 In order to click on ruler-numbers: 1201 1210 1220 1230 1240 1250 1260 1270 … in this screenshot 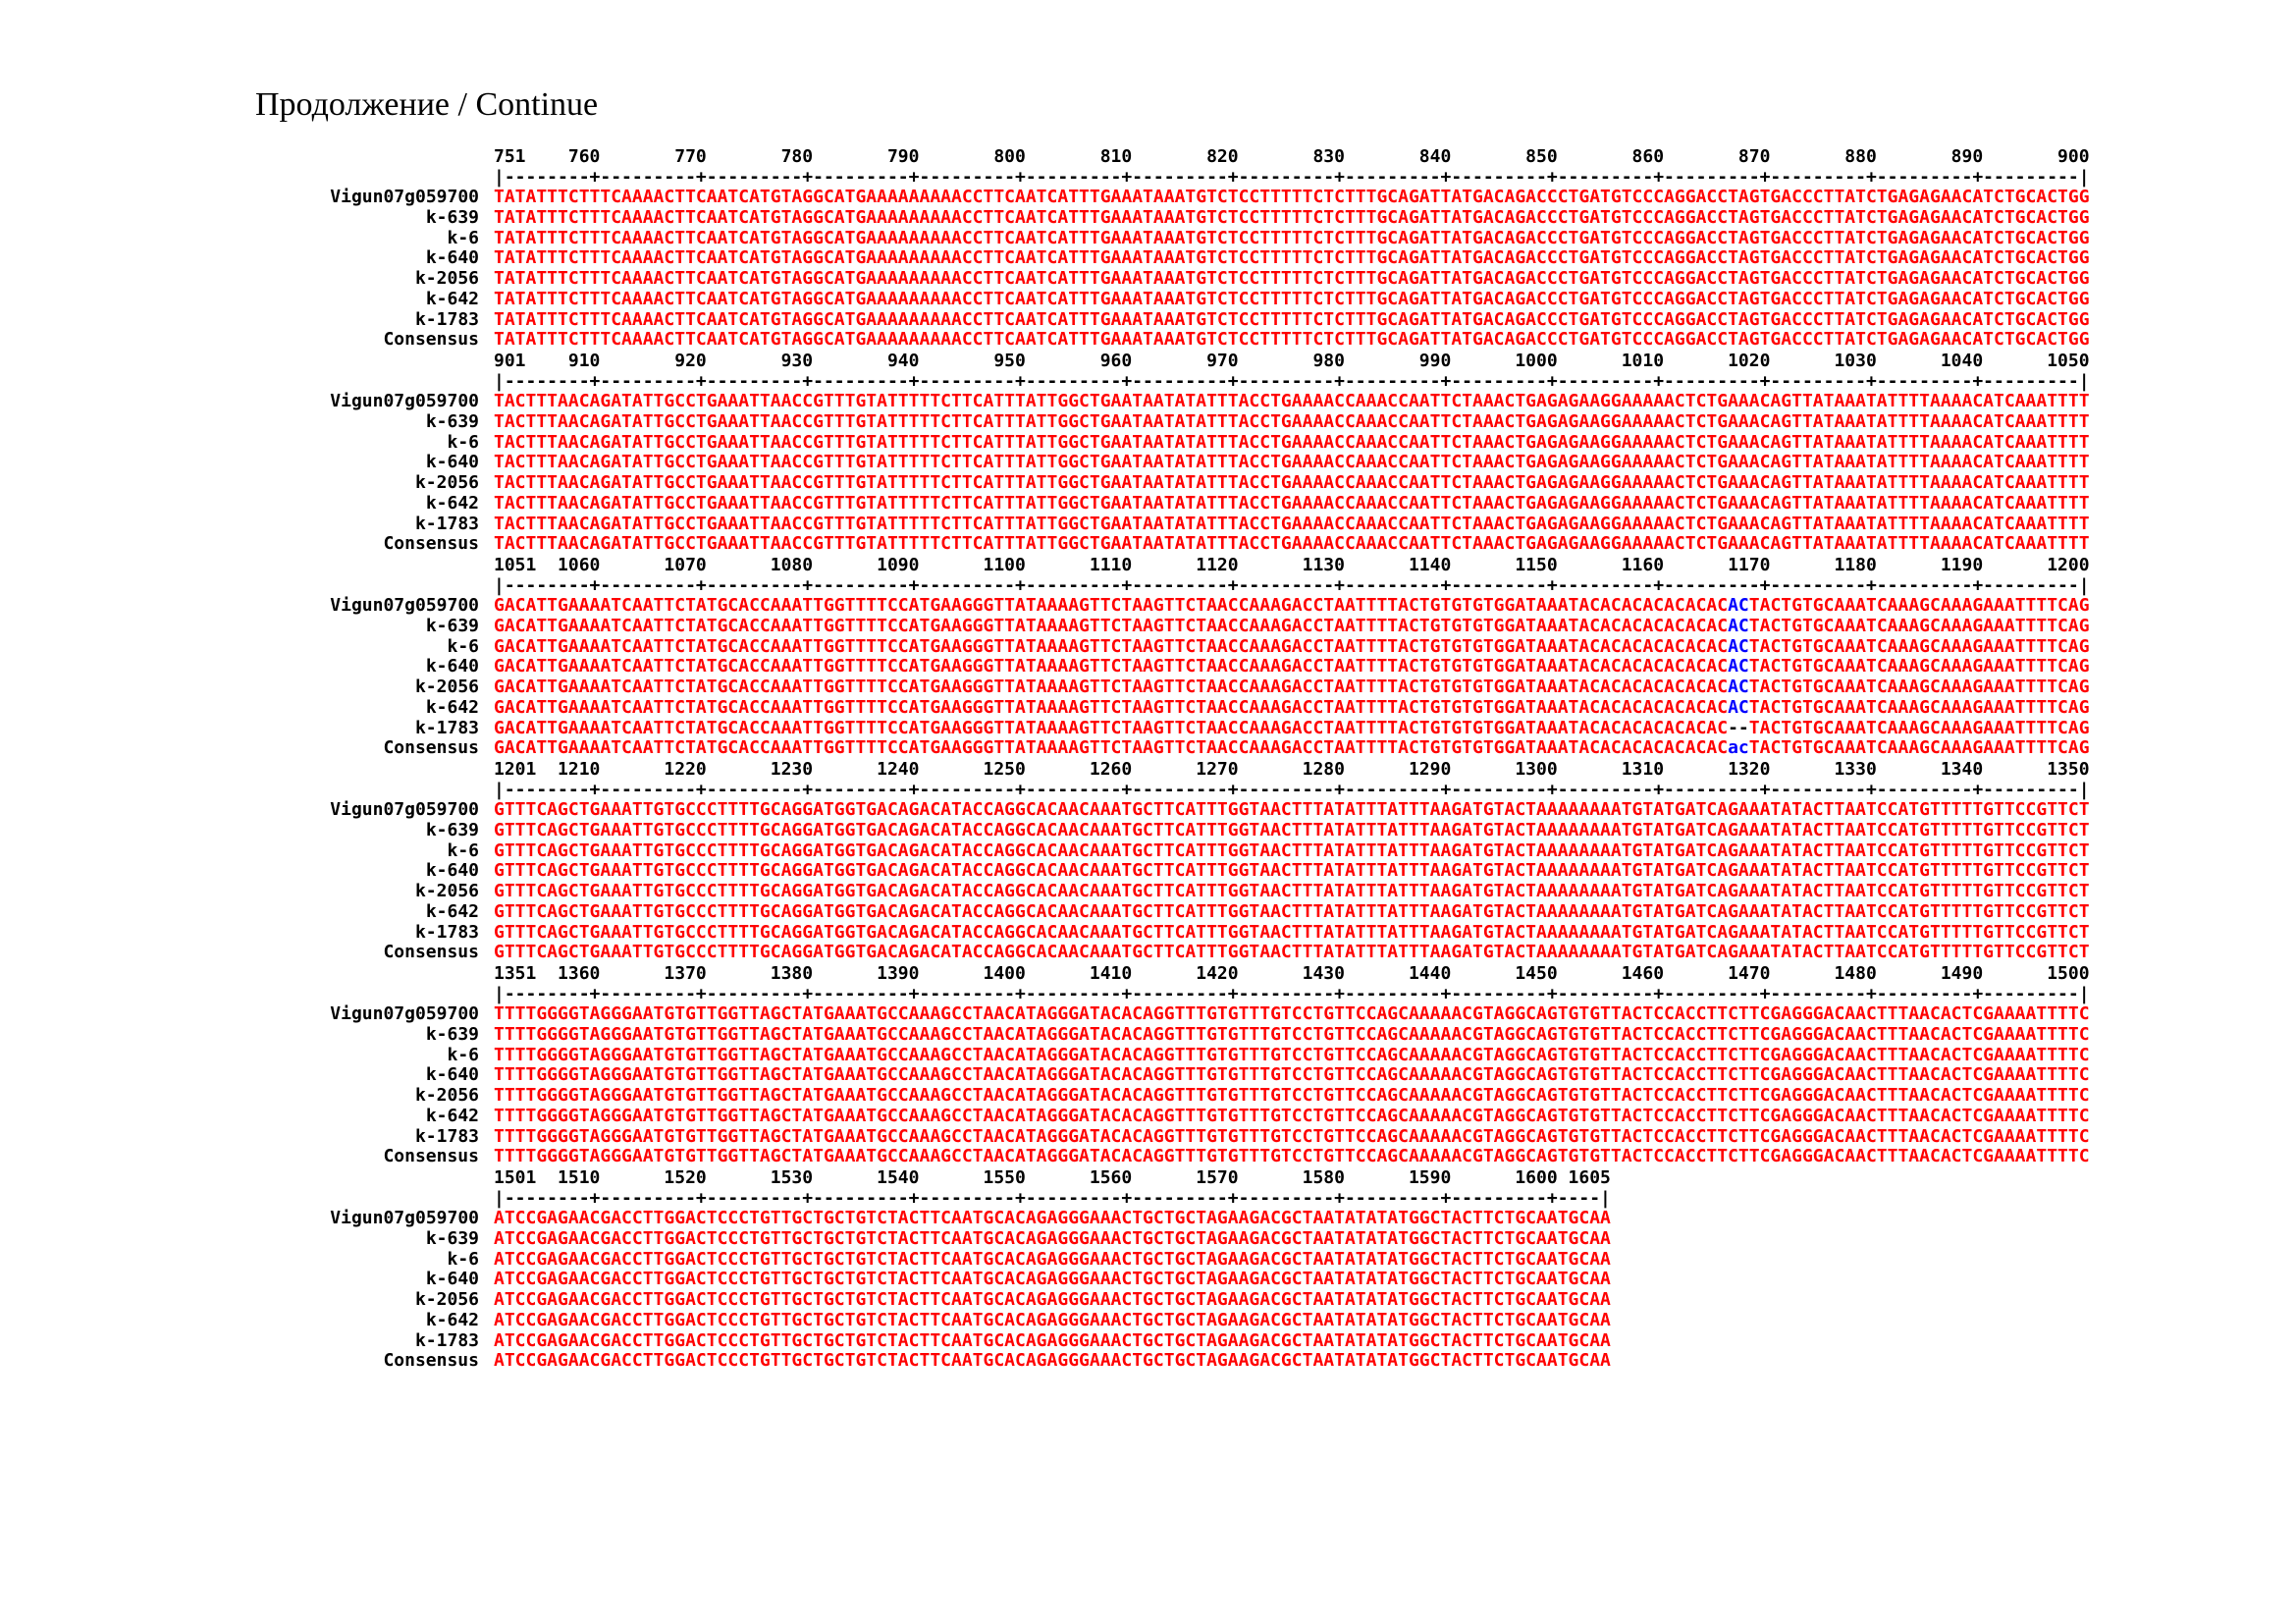, I will do `click(1045, 770)`.